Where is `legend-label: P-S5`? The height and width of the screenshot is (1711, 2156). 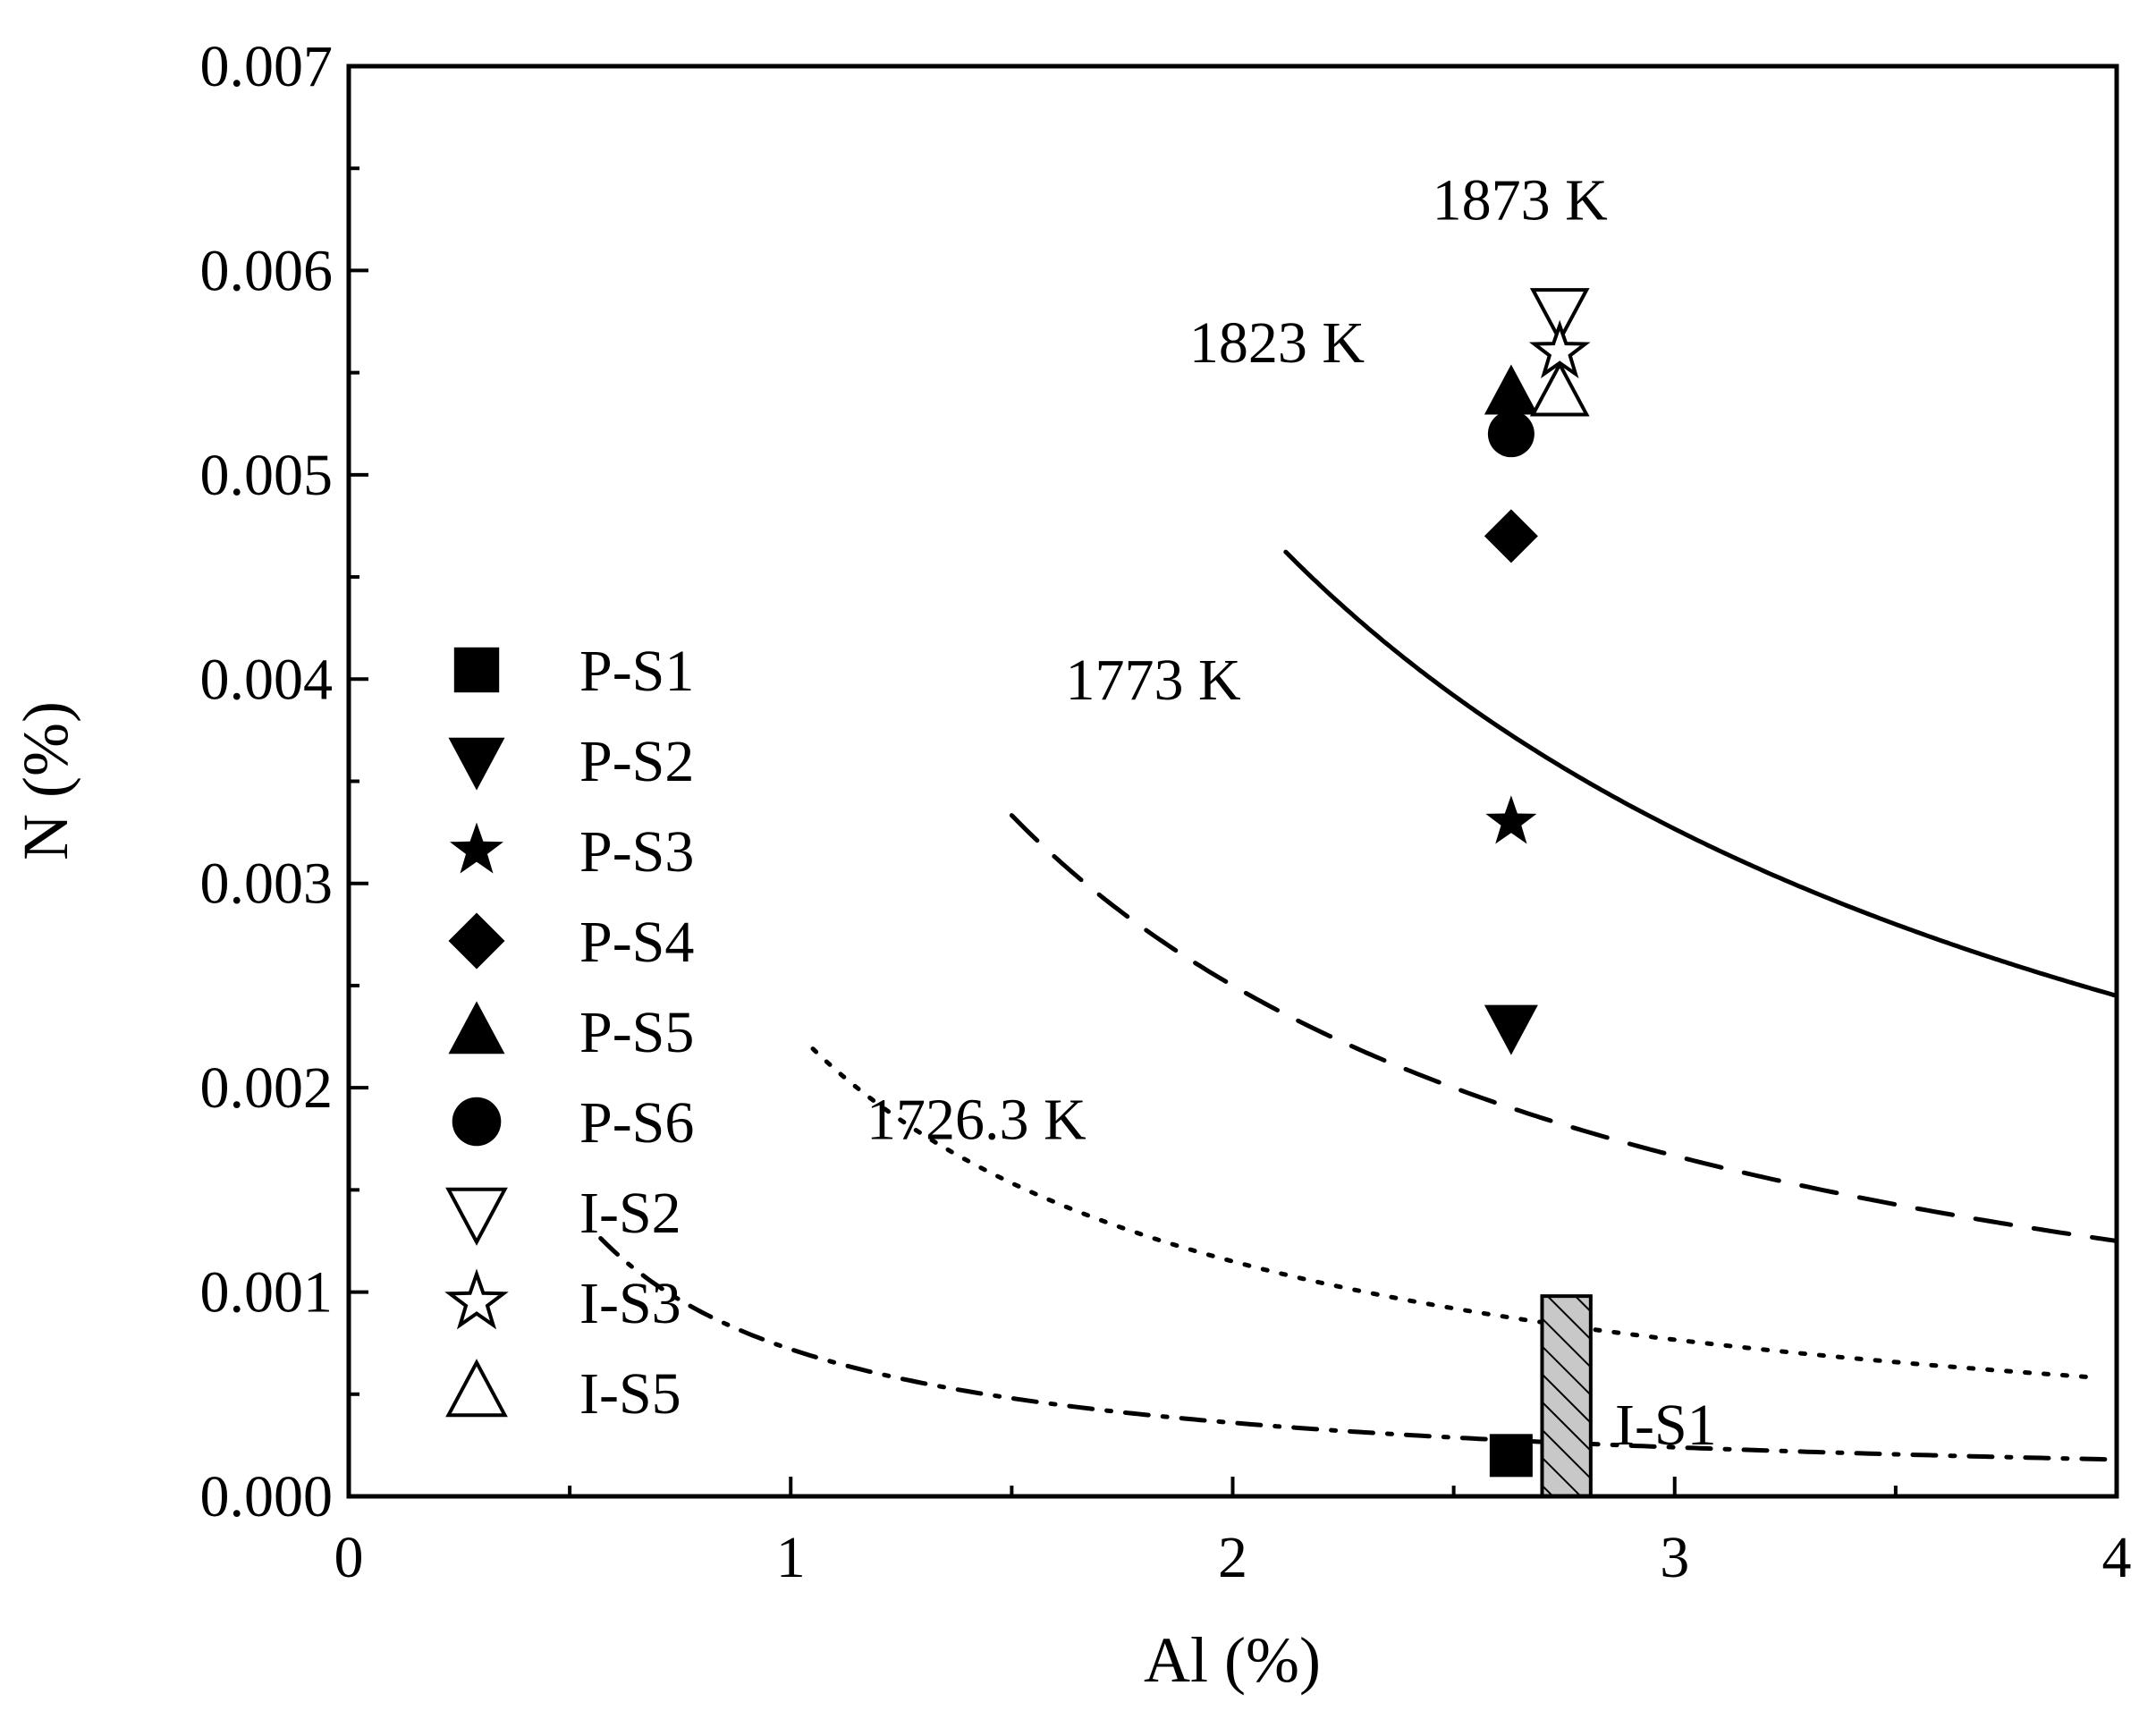 legend-label: P-S5 is located at coordinates (636, 1032).